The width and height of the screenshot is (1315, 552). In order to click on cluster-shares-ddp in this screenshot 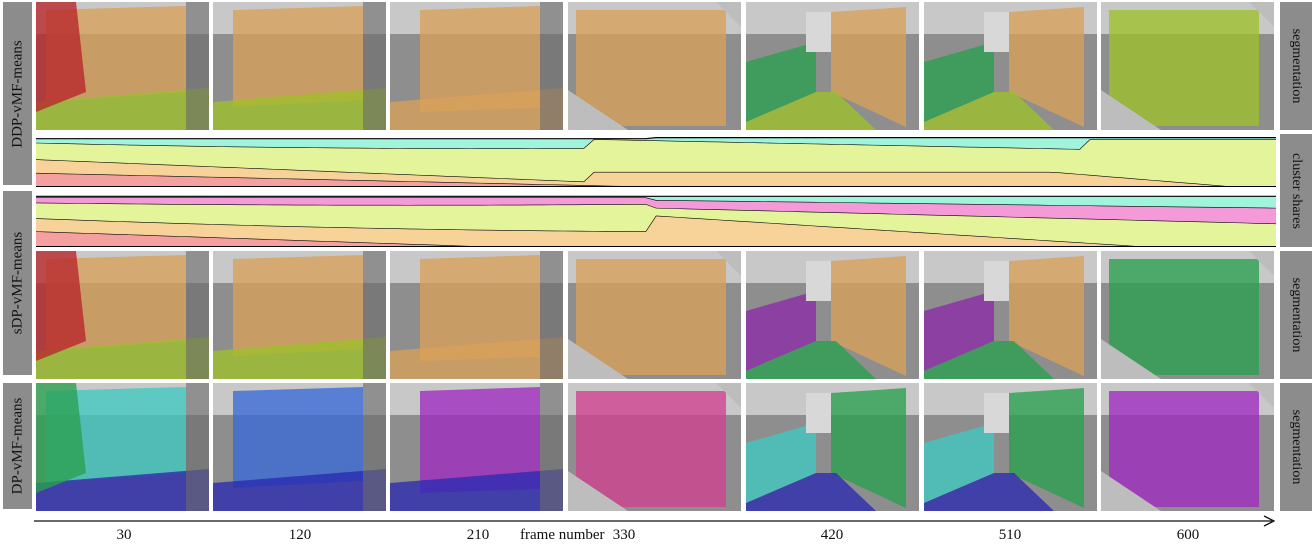, I will do `click(656, 160)`.